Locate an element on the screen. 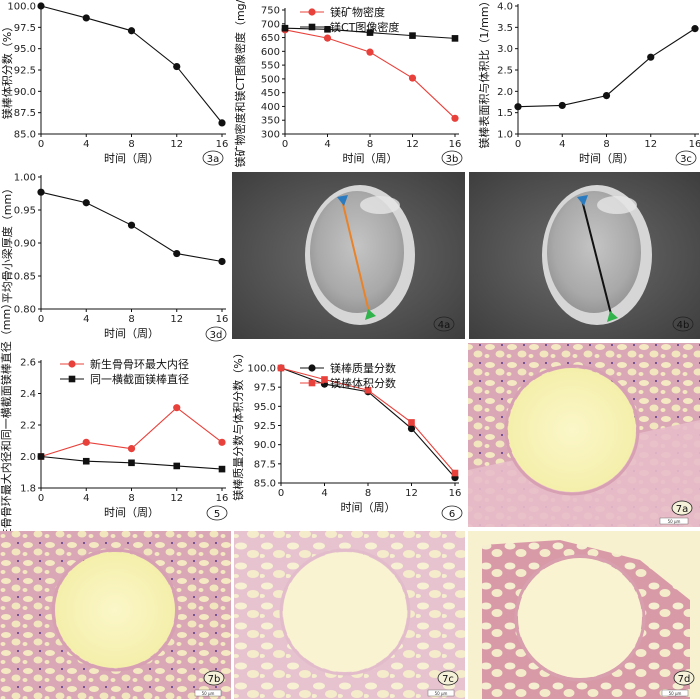 Image resolution: width=700 pixels, height=699 pixels. histology-image-7d: 50 μm 7d is located at coordinates (584, 615).